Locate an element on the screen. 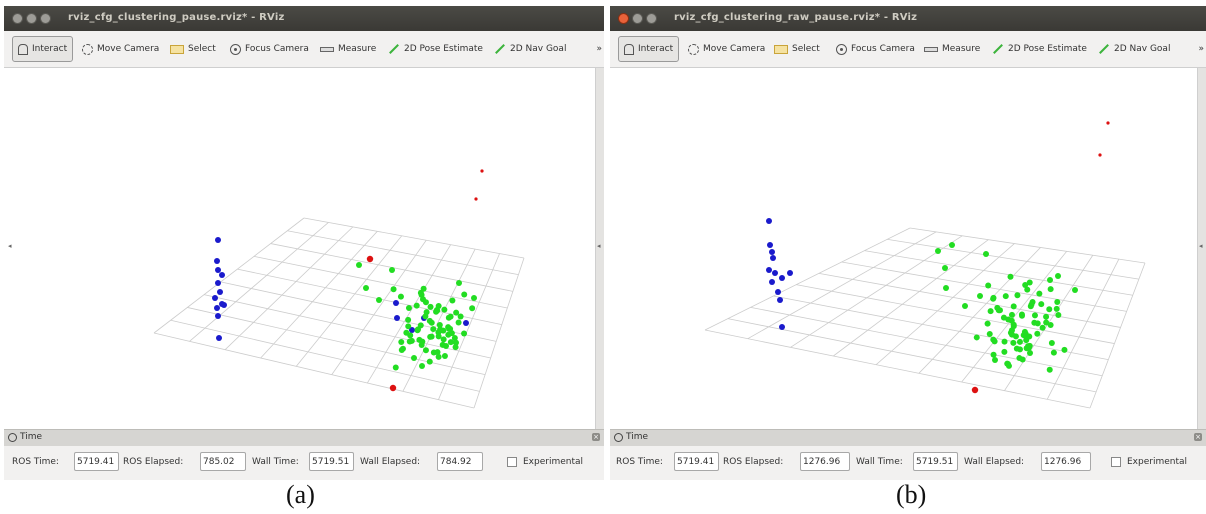 This screenshot has height=514, width=1206. figure-label-a: (a) is located at coordinates (300, 494).